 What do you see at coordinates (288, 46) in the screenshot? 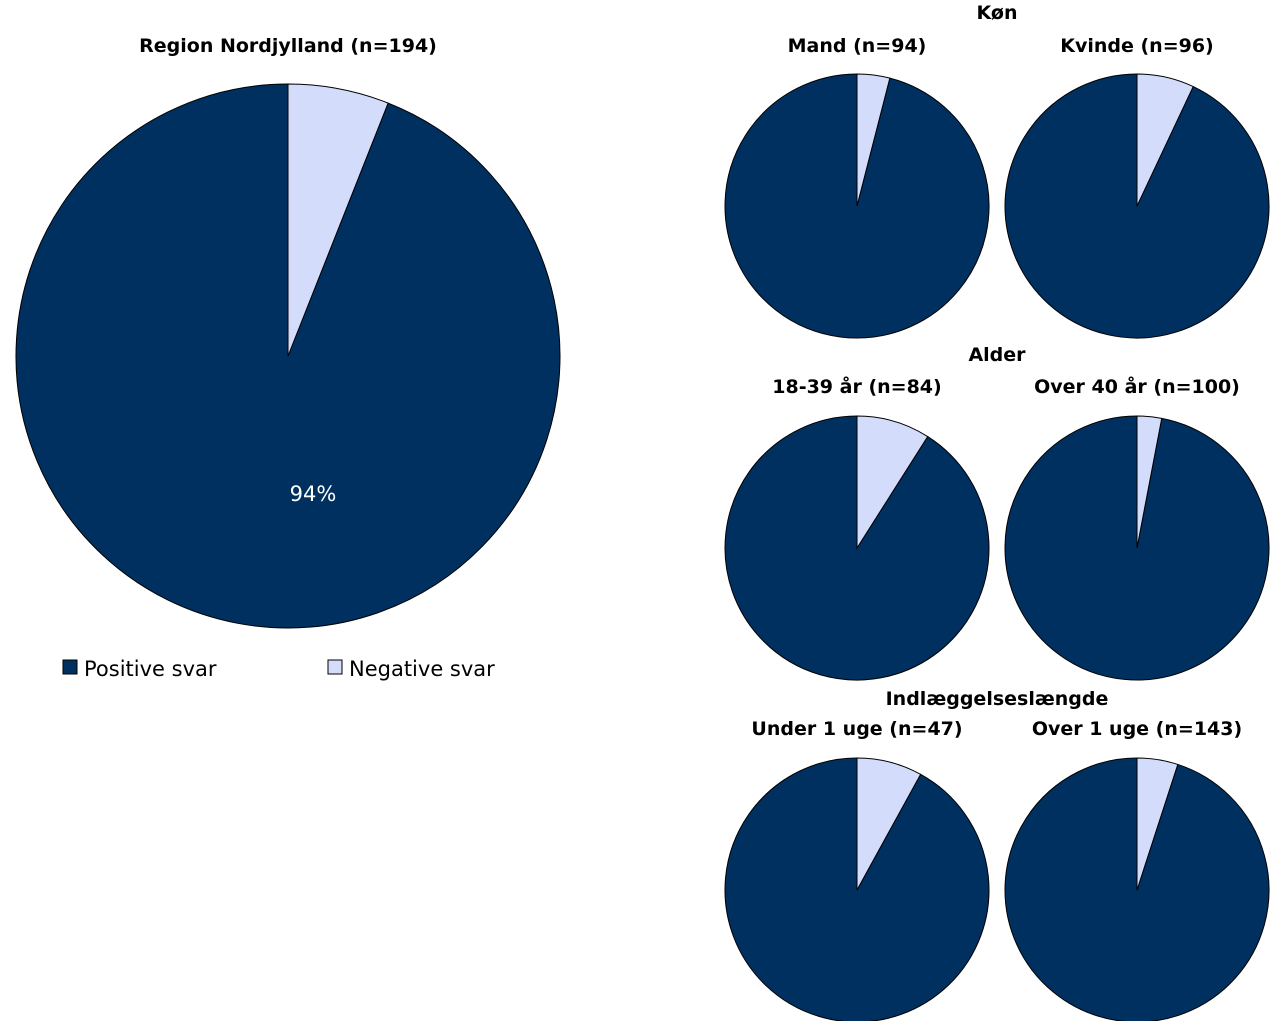
I see `chart-title: Region Nordjylland (n=194)` at bounding box center [288, 46].